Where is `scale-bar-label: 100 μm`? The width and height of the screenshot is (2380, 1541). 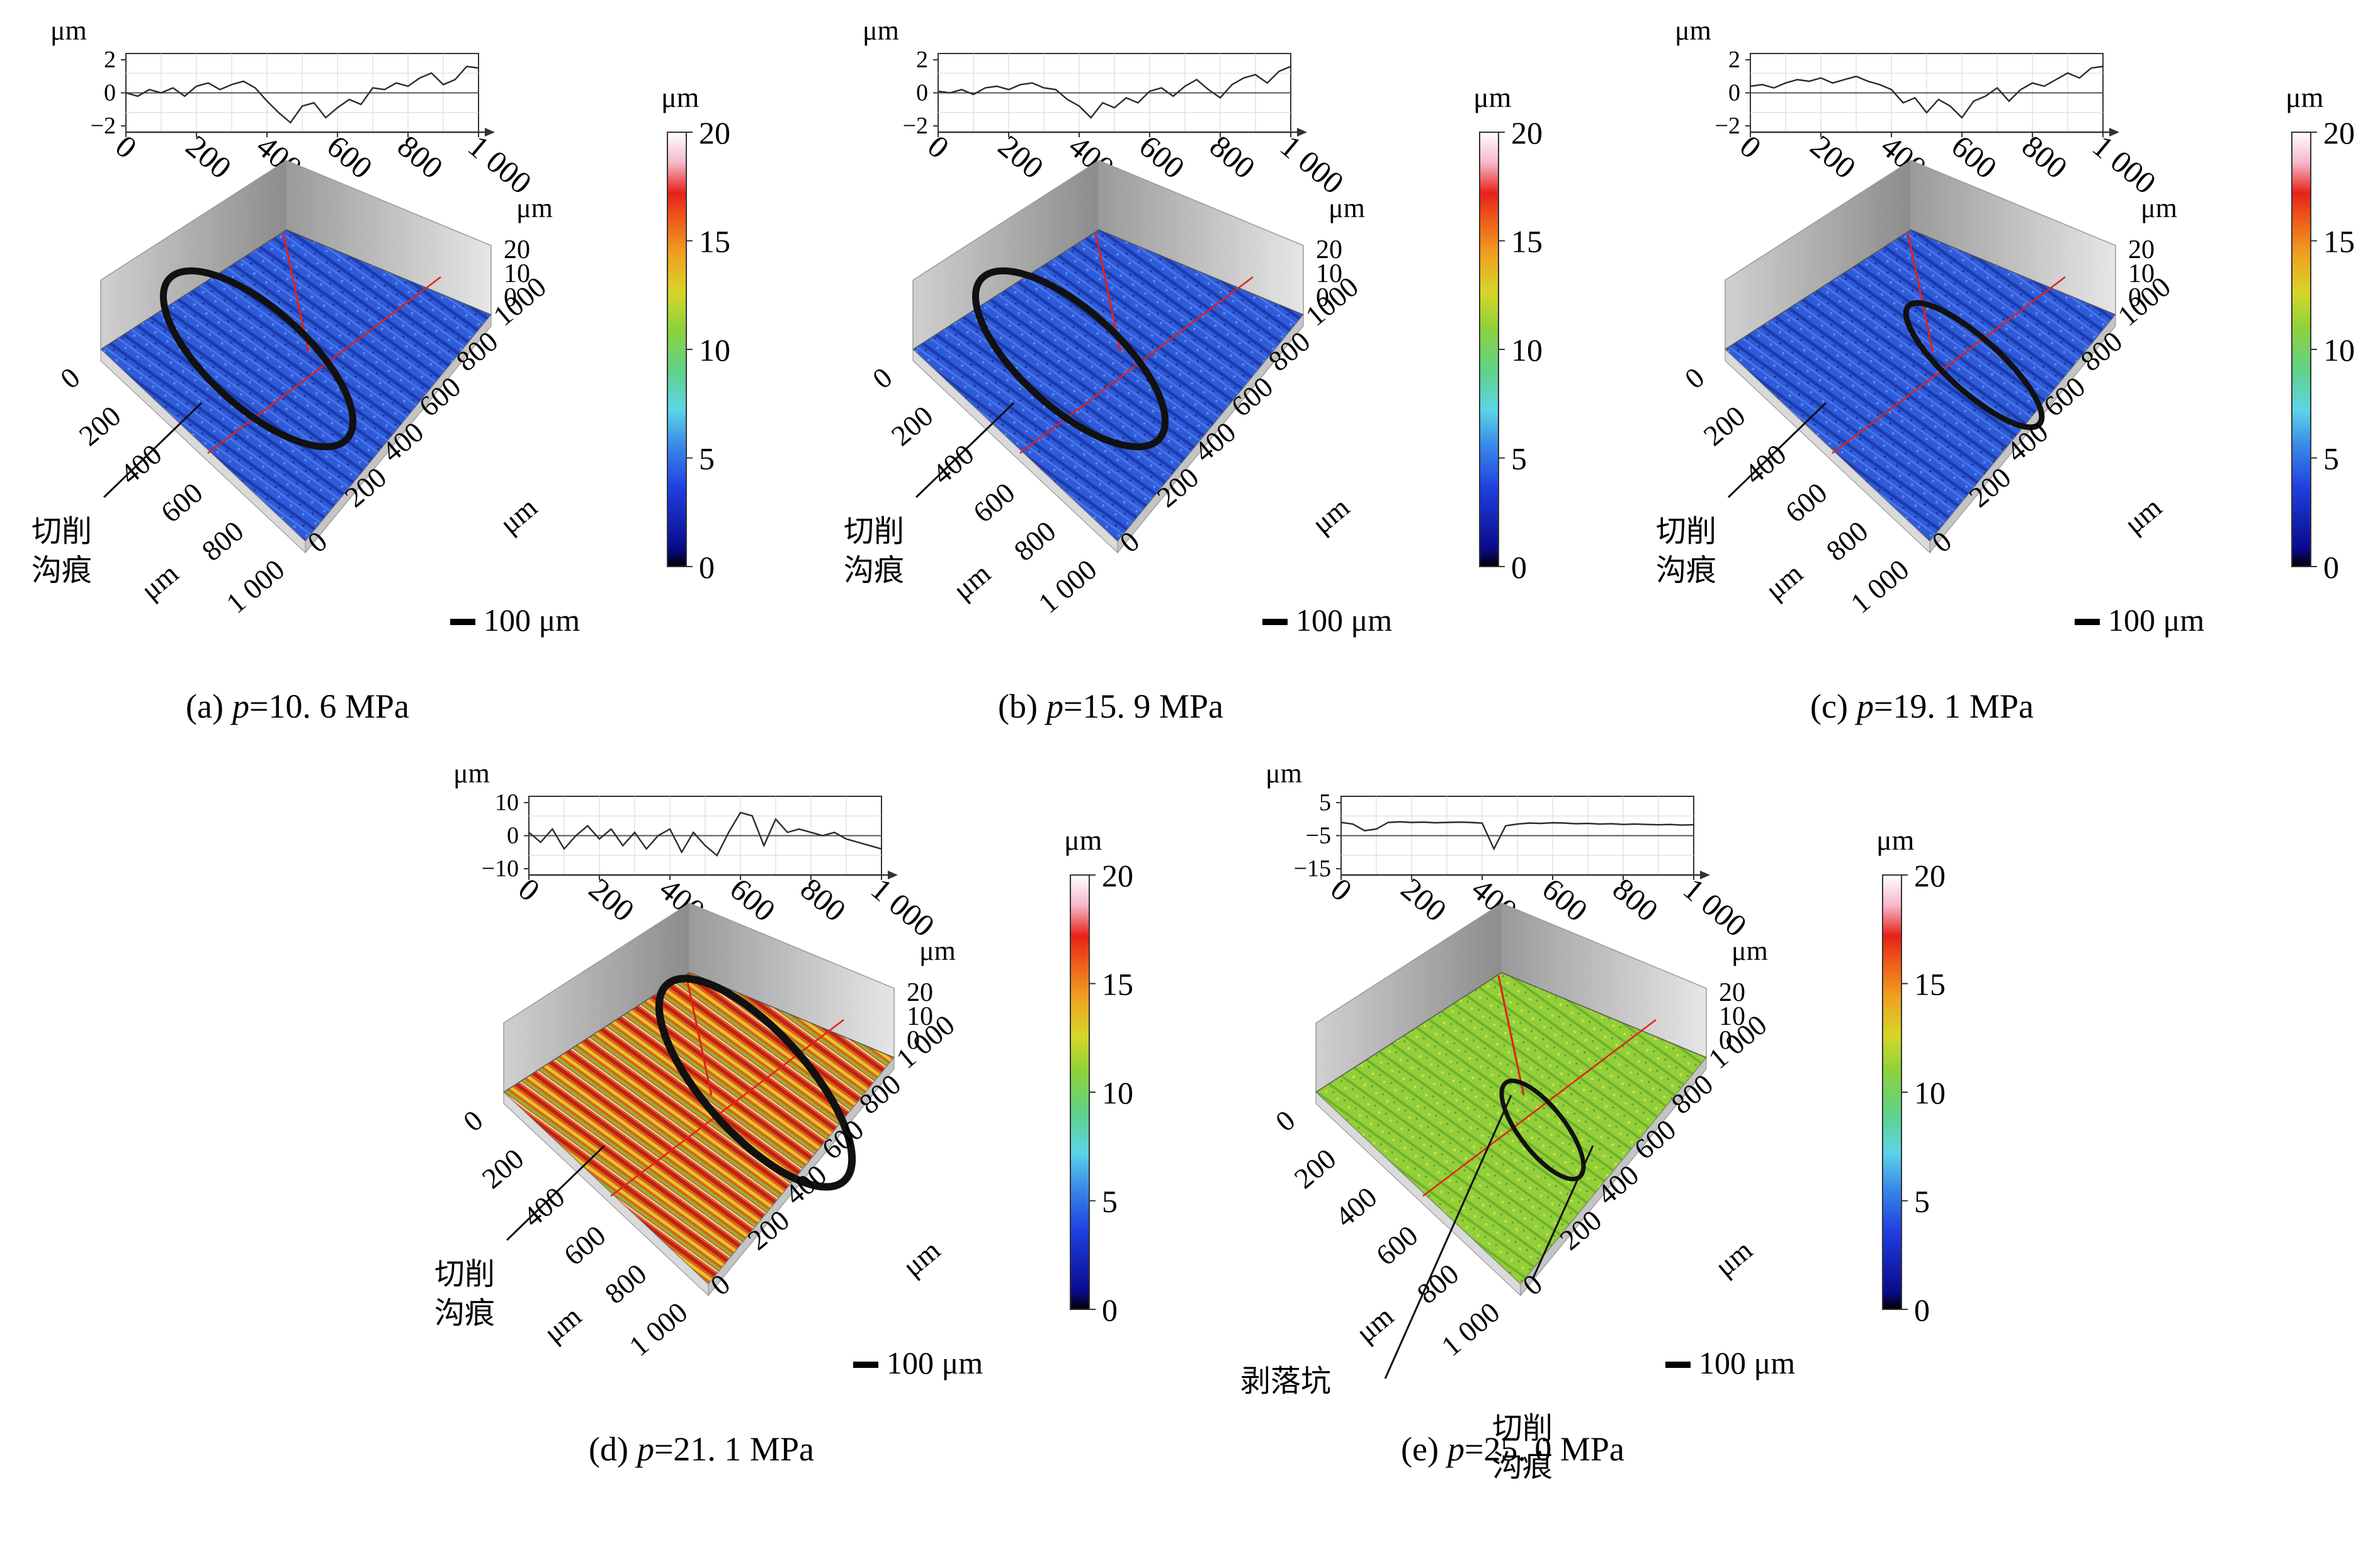 scale-bar-label: 100 μm is located at coordinates (1344, 620).